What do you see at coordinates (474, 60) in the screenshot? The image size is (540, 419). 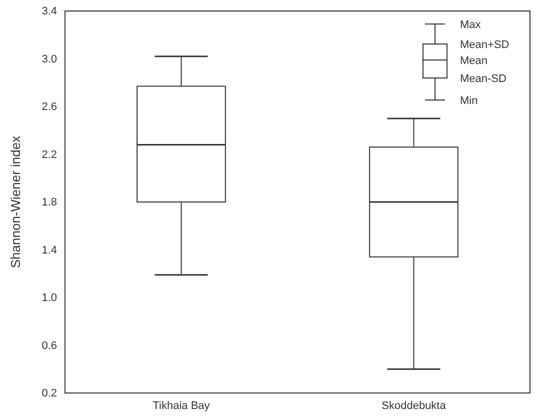 I see `annotation: Mean` at bounding box center [474, 60].